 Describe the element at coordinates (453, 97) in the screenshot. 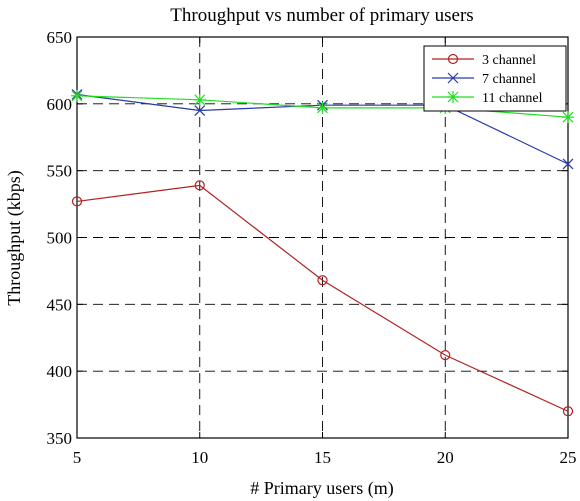

I see `legend-marker-11-channel` at that location.